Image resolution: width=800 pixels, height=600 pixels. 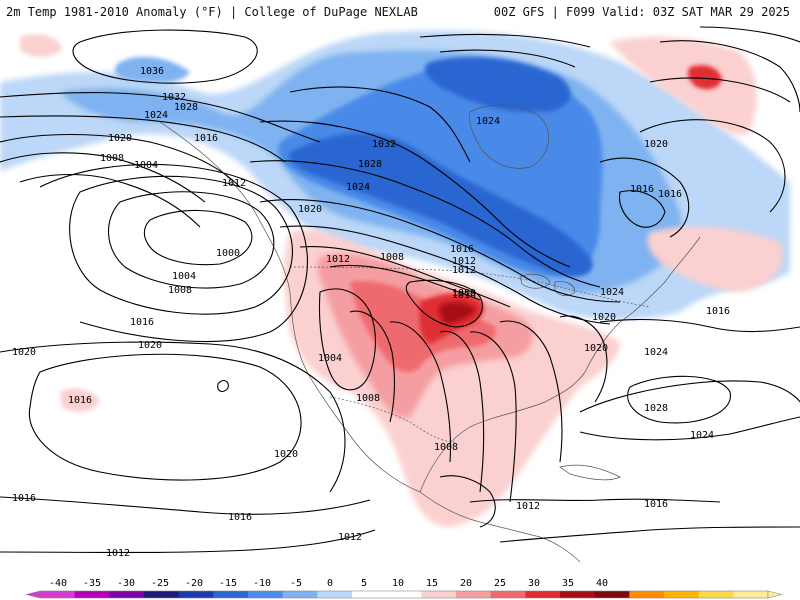 What do you see at coordinates (160, 583) in the screenshot?
I see `color-scale-label: -25` at bounding box center [160, 583].